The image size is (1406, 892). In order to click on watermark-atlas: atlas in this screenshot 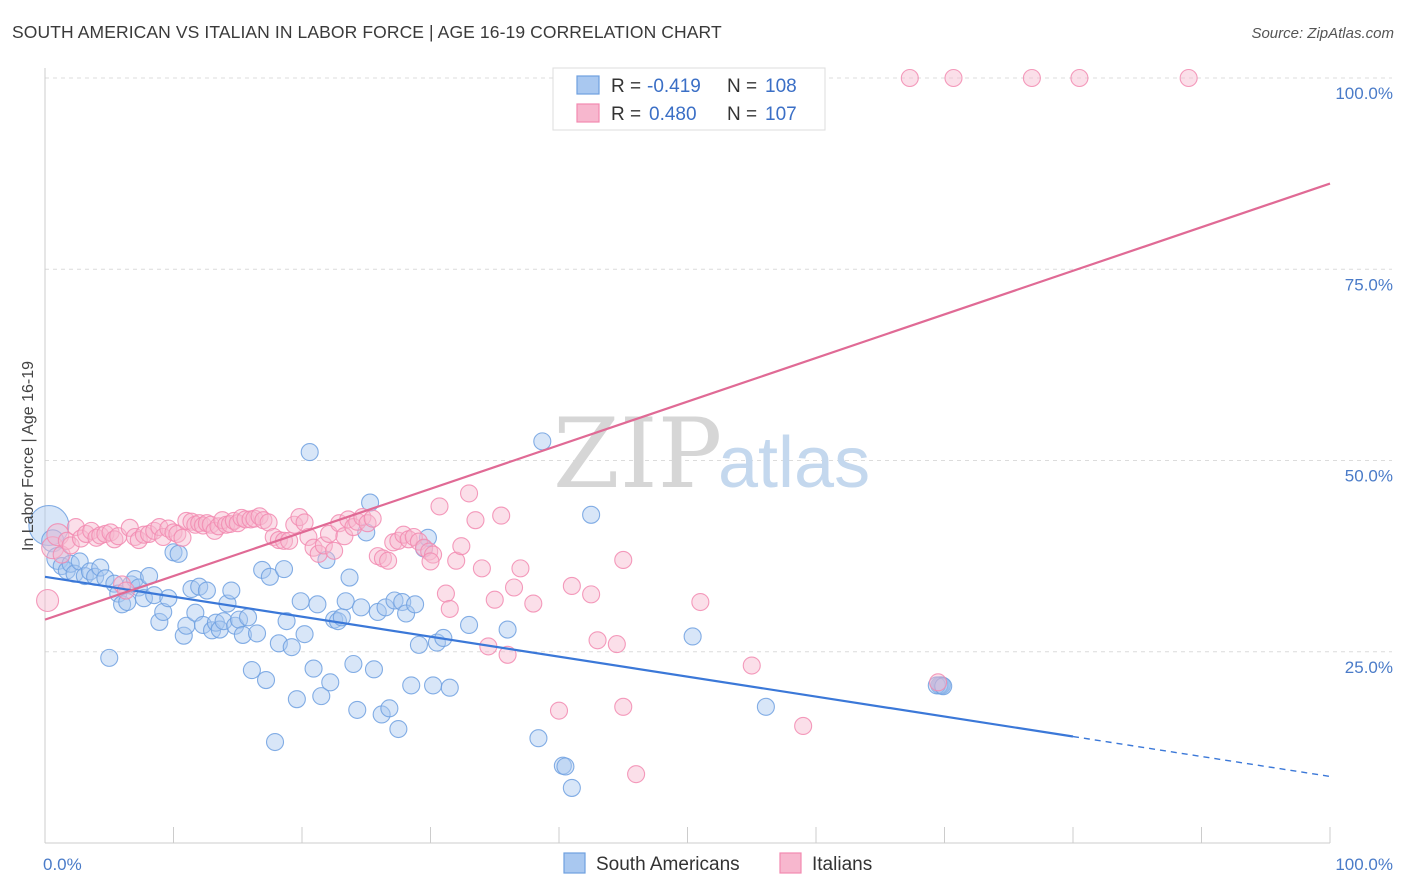, I will do `click(794, 463)`.